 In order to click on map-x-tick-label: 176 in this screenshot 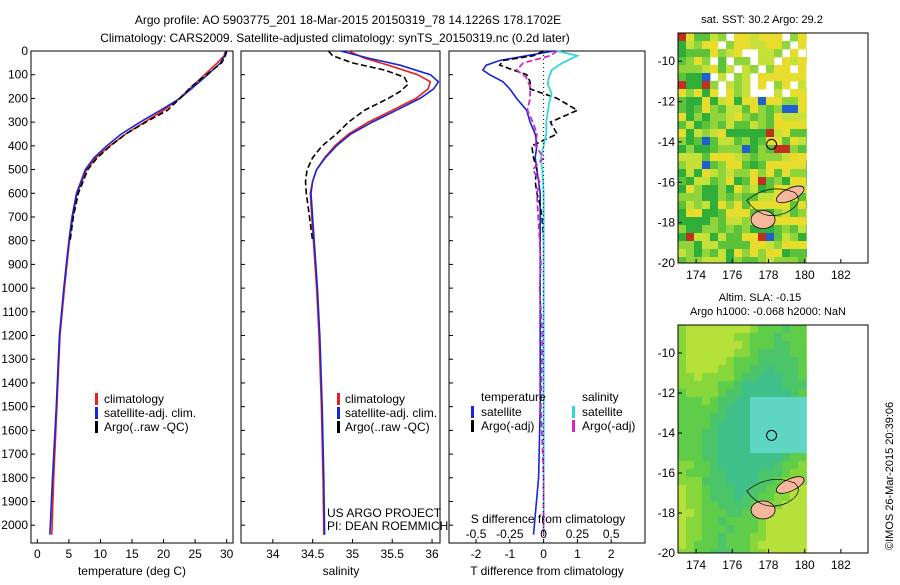, I will do `click(732, 275)`.